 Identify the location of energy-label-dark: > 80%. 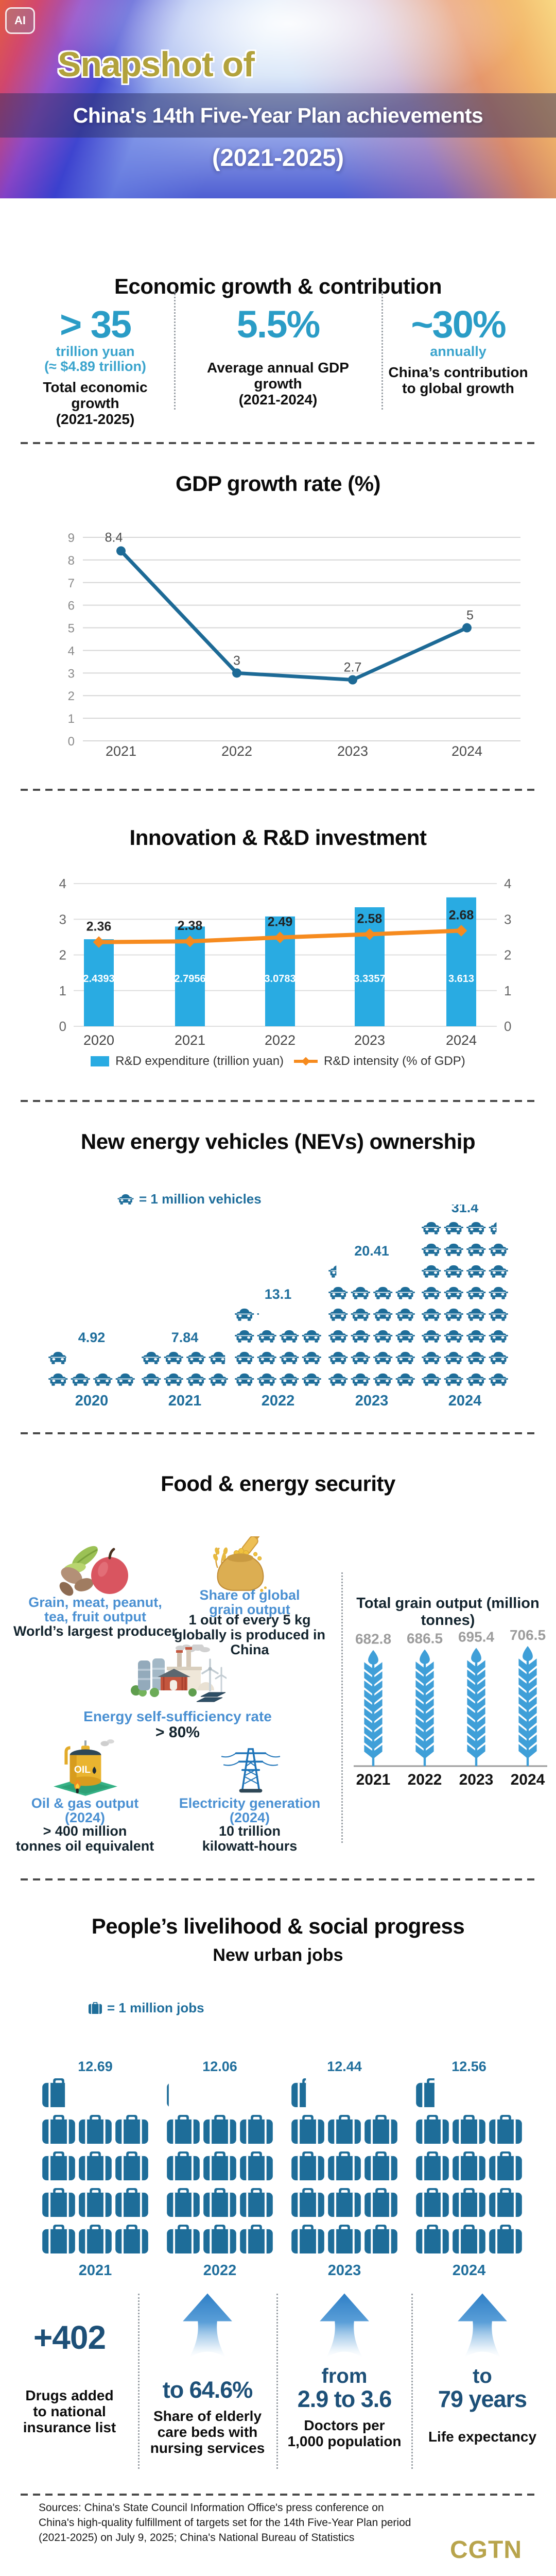
(177, 1732).